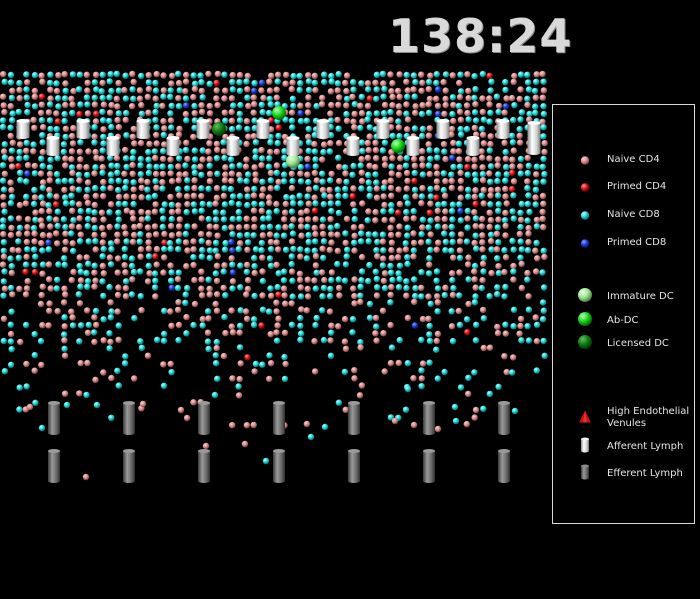 The width and height of the screenshot is (700, 599). What do you see at coordinates (503, 129) in the screenshot?
I see `lymph-vessel` at bounding box center [503, 129].